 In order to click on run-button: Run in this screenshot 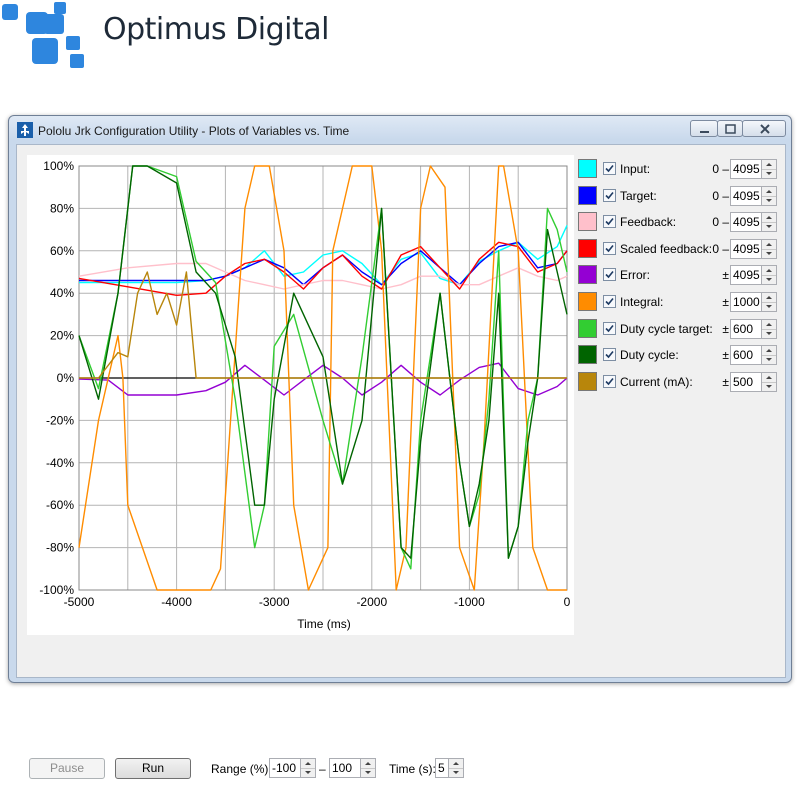, I will do `click(153, 768)`.